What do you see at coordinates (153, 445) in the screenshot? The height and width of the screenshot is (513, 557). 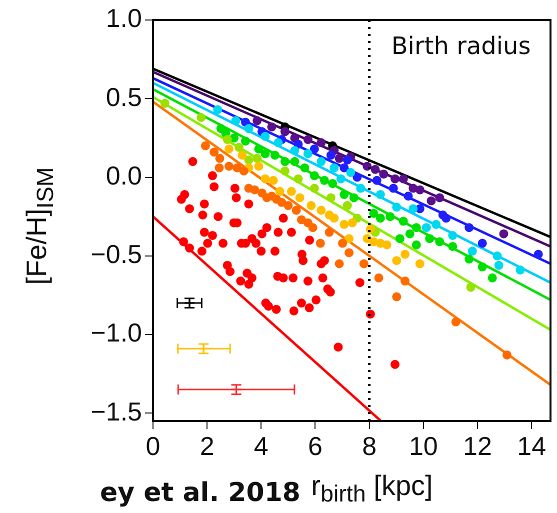 I see `x-tick-label: 0` at bounding box center [153, 445].